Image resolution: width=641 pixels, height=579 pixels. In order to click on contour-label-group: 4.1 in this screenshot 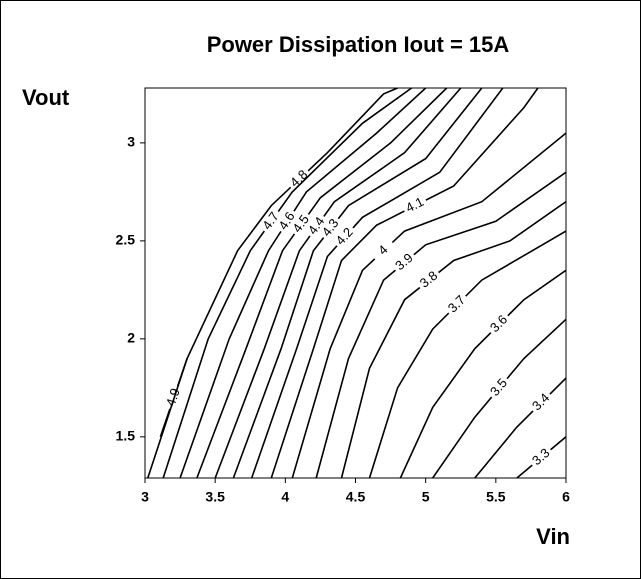, I will do `click(415, 206)`.